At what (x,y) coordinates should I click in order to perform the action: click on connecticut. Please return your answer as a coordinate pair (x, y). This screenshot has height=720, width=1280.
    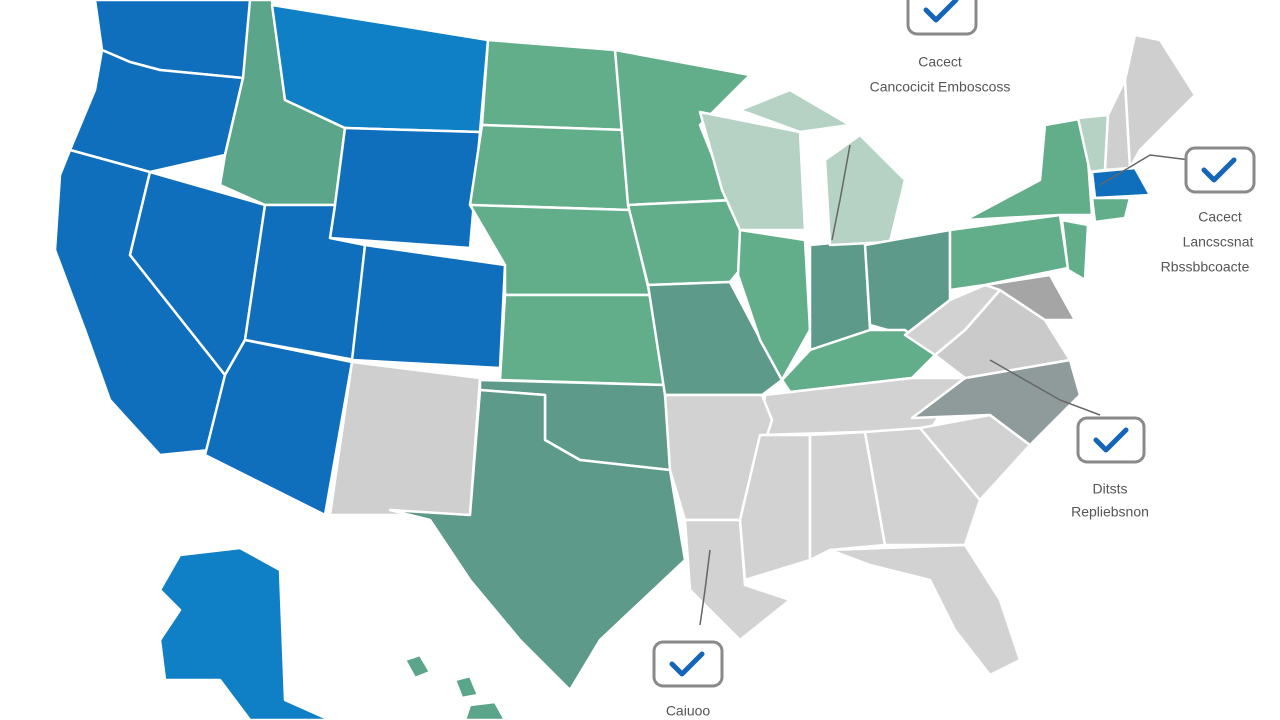
    Looking at the image, I should click on (1111, 210).